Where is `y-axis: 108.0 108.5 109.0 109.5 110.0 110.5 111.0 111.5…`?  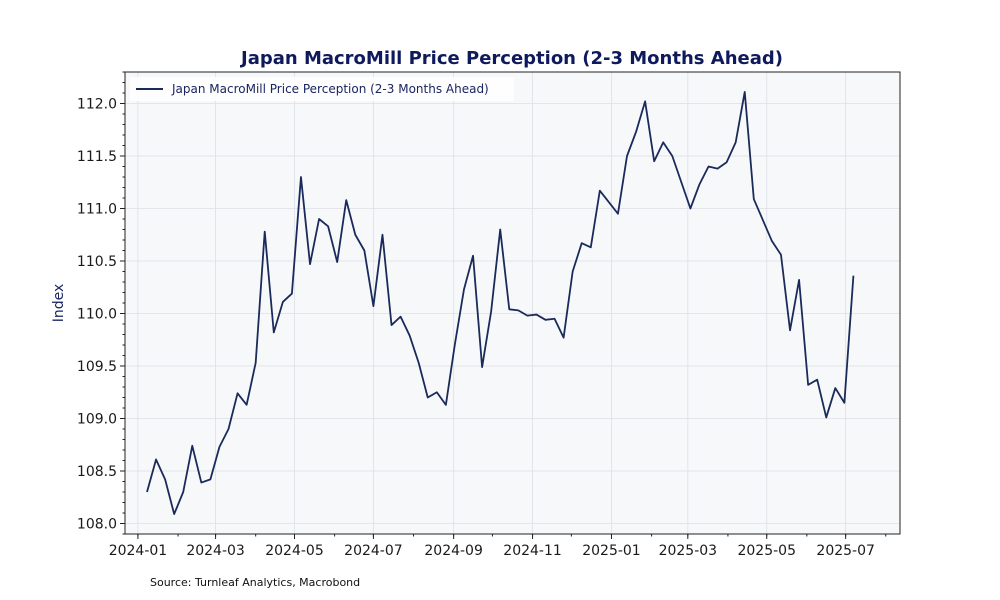
y-axis: 108.0 108.5 109.0 109.5 110.0 110.5 111.0 111.5… is located at coordinates (101, 303).